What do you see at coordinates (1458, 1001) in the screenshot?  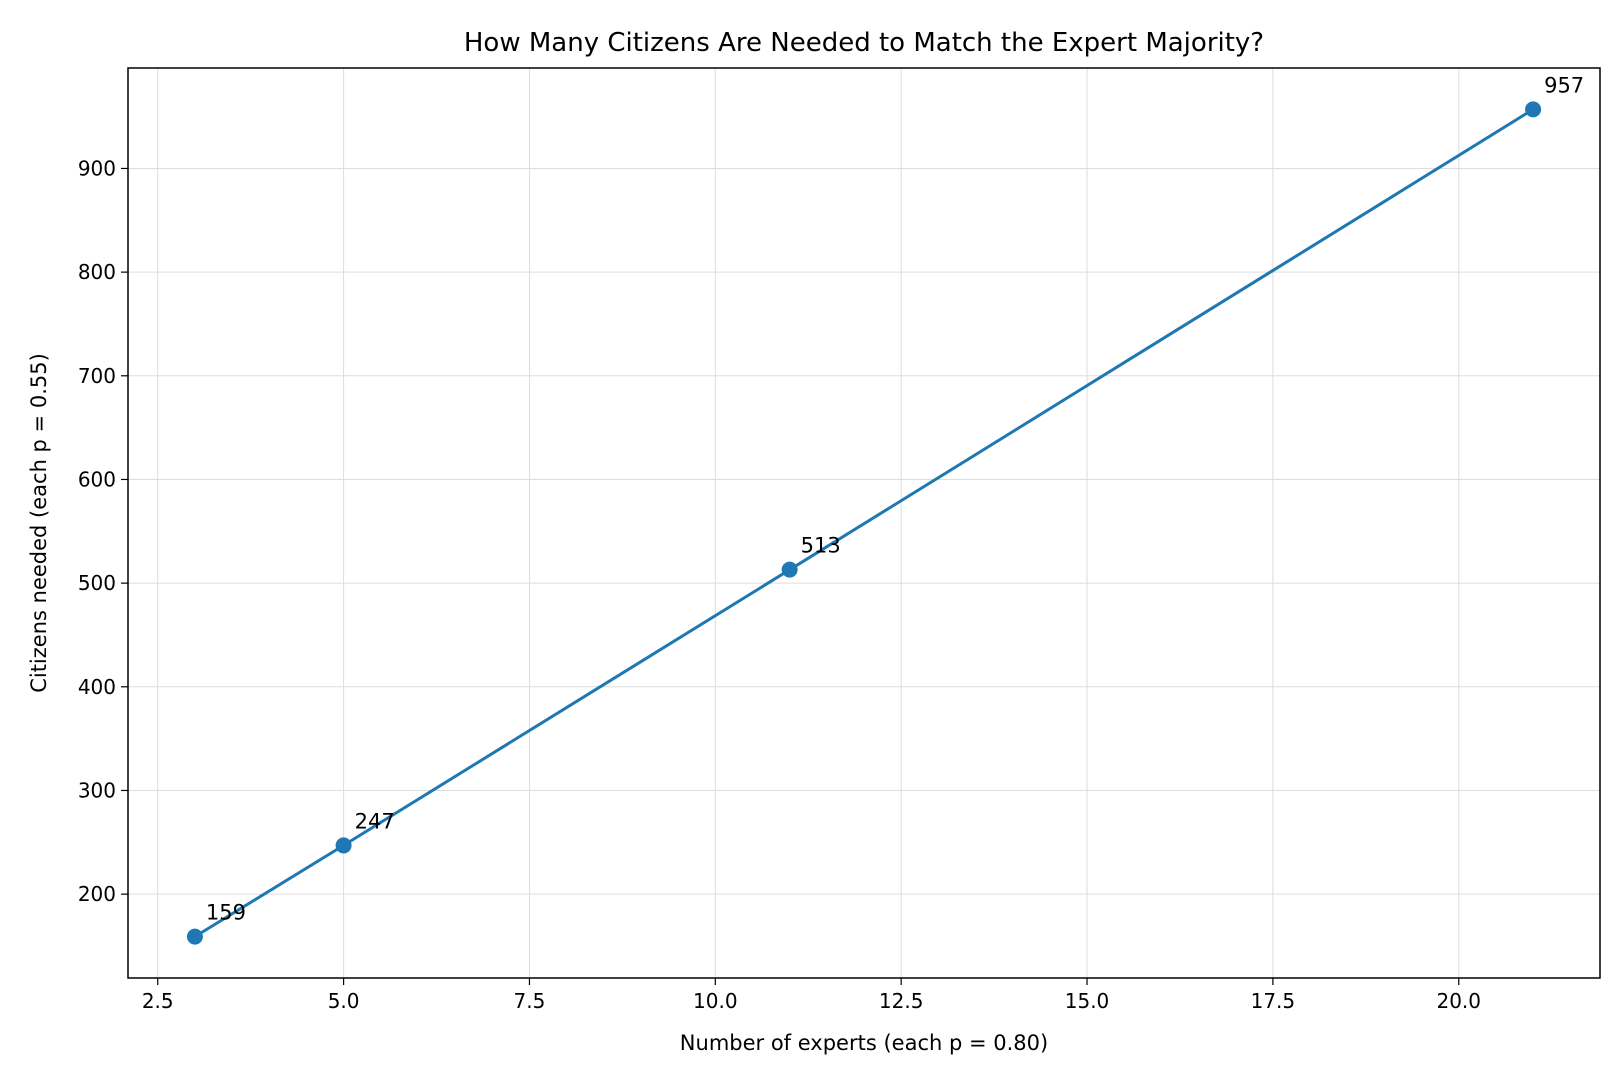 I see `x-tick-label: 20.0` at bounding box center [1458, 1001].